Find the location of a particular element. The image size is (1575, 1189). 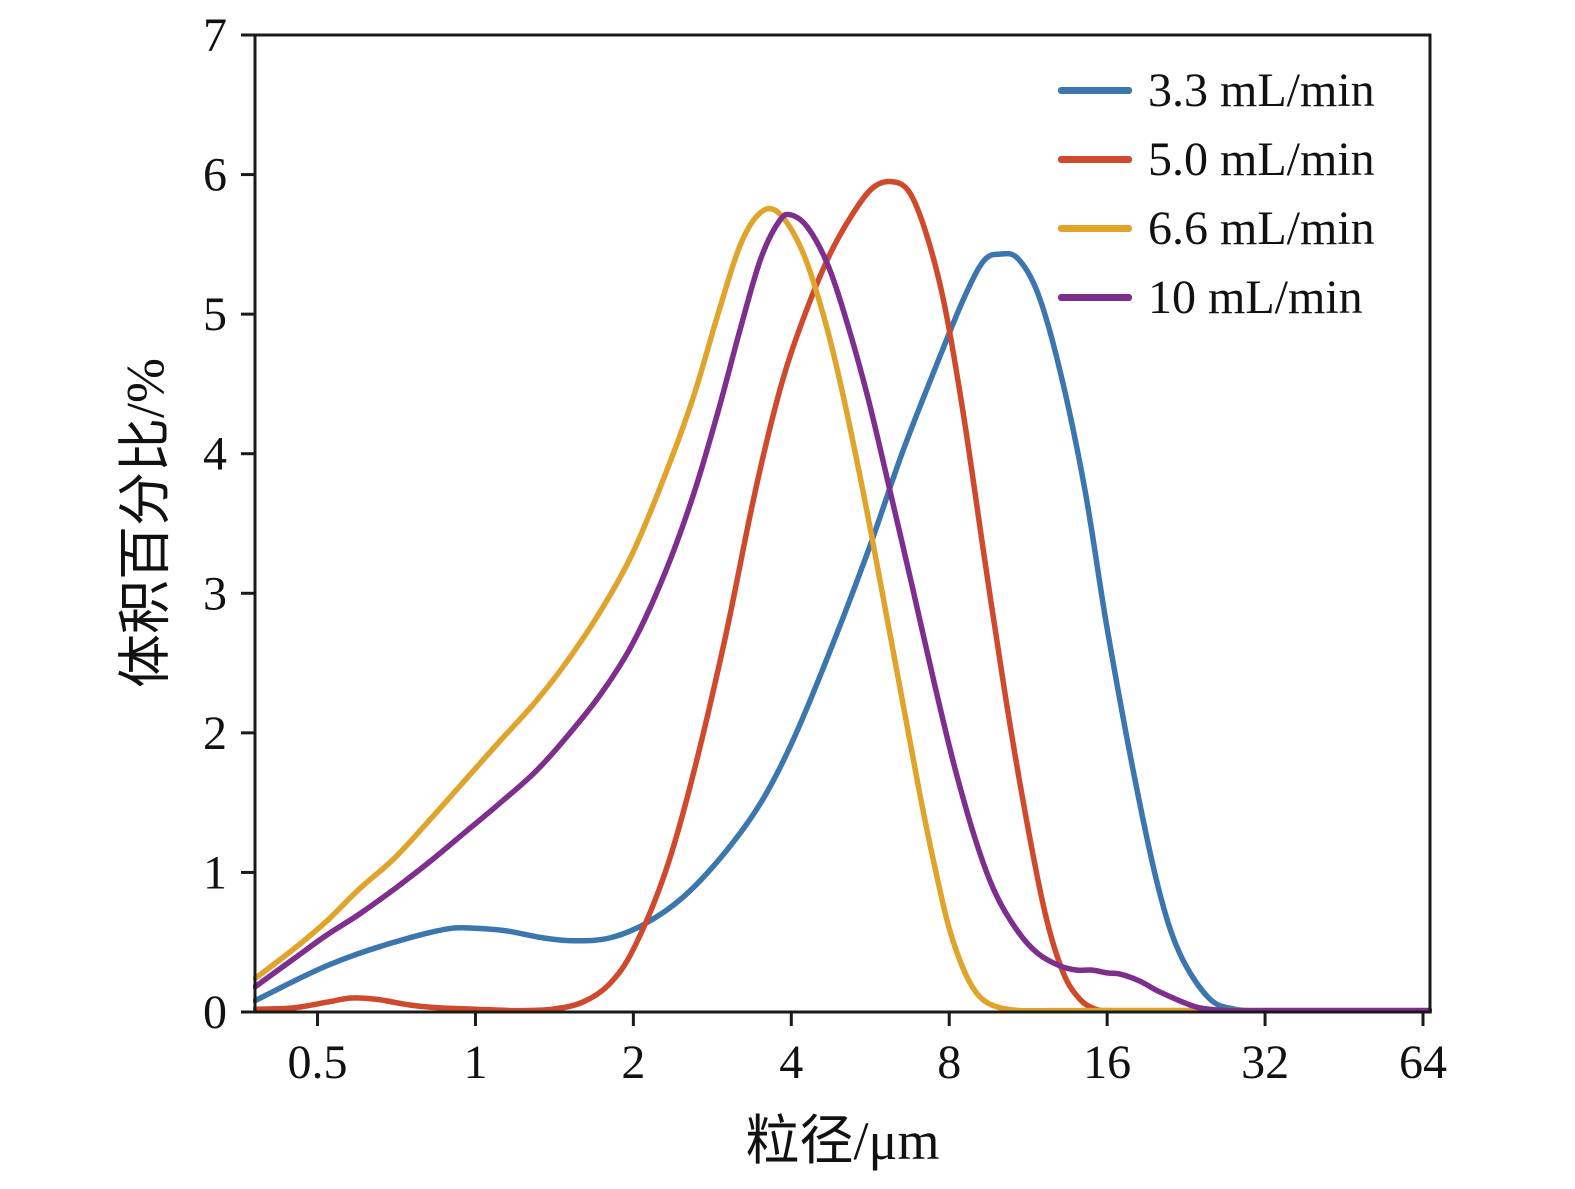

svg-text: 7 is located at coordinates (215, 35).